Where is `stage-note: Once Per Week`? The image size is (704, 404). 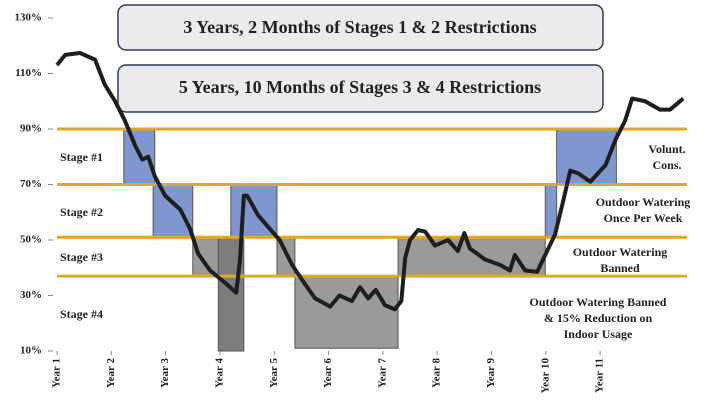 stage-note: Once Per Week is located at coordinates (643, 218).